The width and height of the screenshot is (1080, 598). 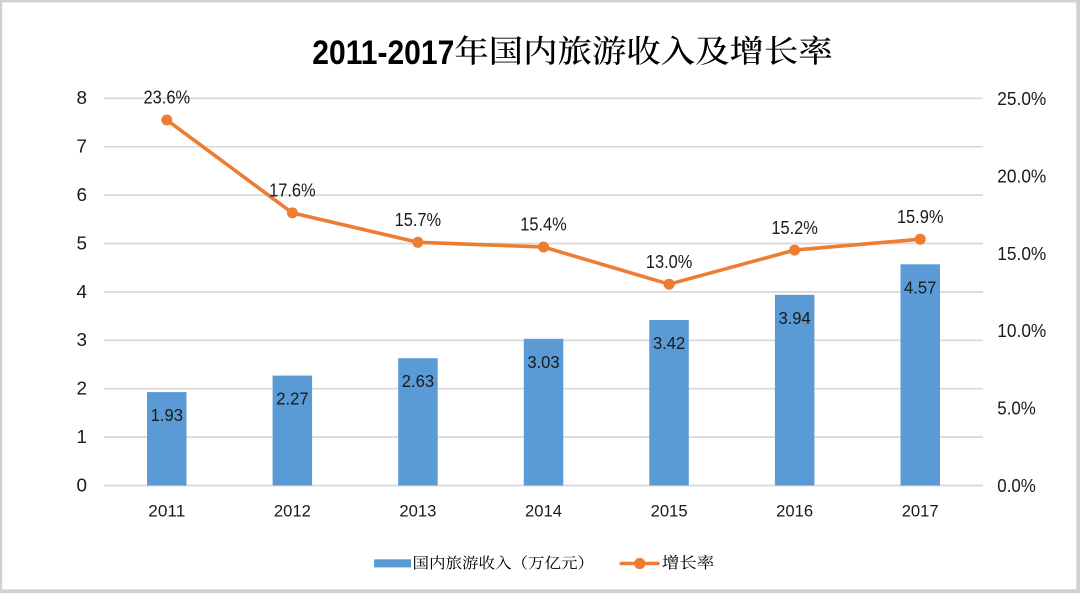 What do you see at coordinates (1021, 176) in the screenshot?
I see `svg-text: 20.0%` at bounding box center [1021, 176].